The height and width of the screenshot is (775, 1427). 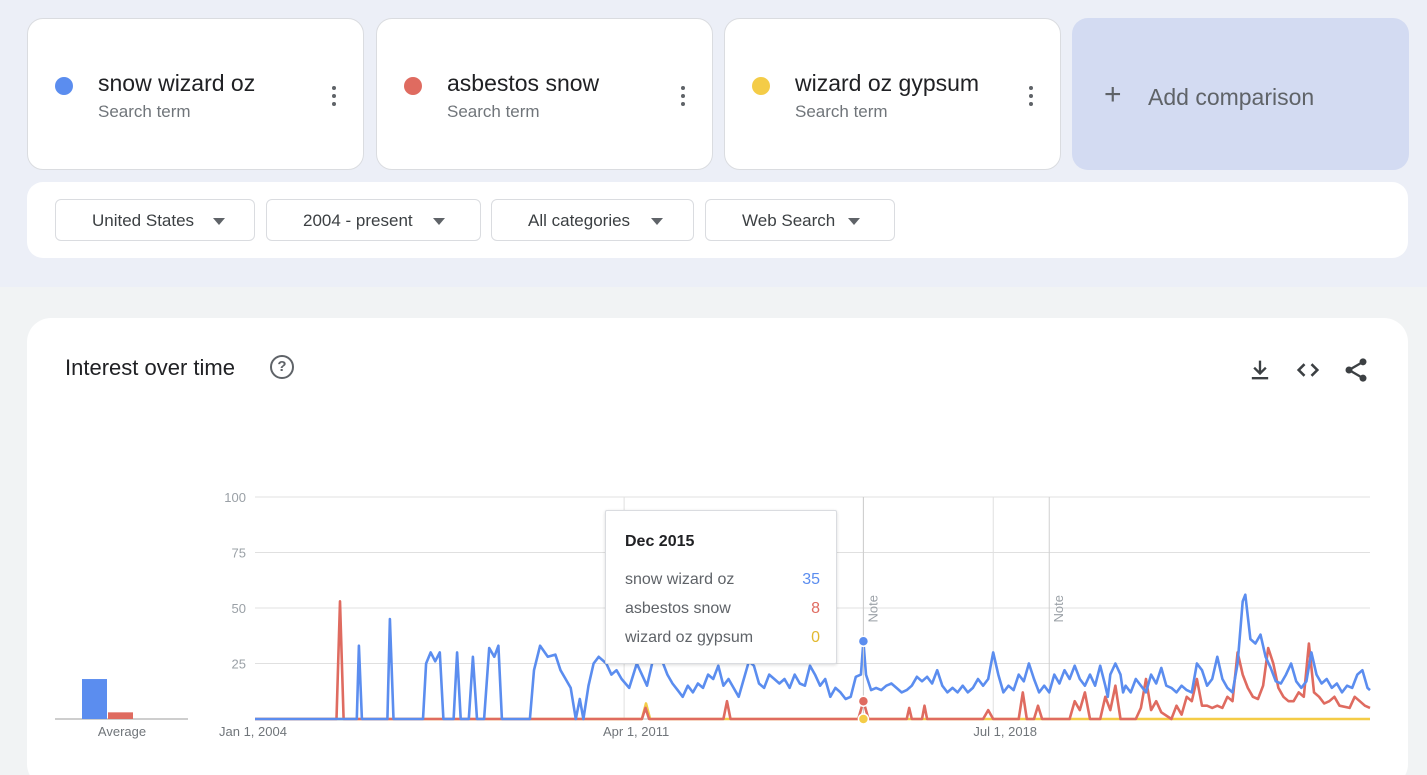 What do you see at coordinates (815, 637) in the screenshot?
I see `tooltip-series-value: 0` at bounding box center [815, 637].